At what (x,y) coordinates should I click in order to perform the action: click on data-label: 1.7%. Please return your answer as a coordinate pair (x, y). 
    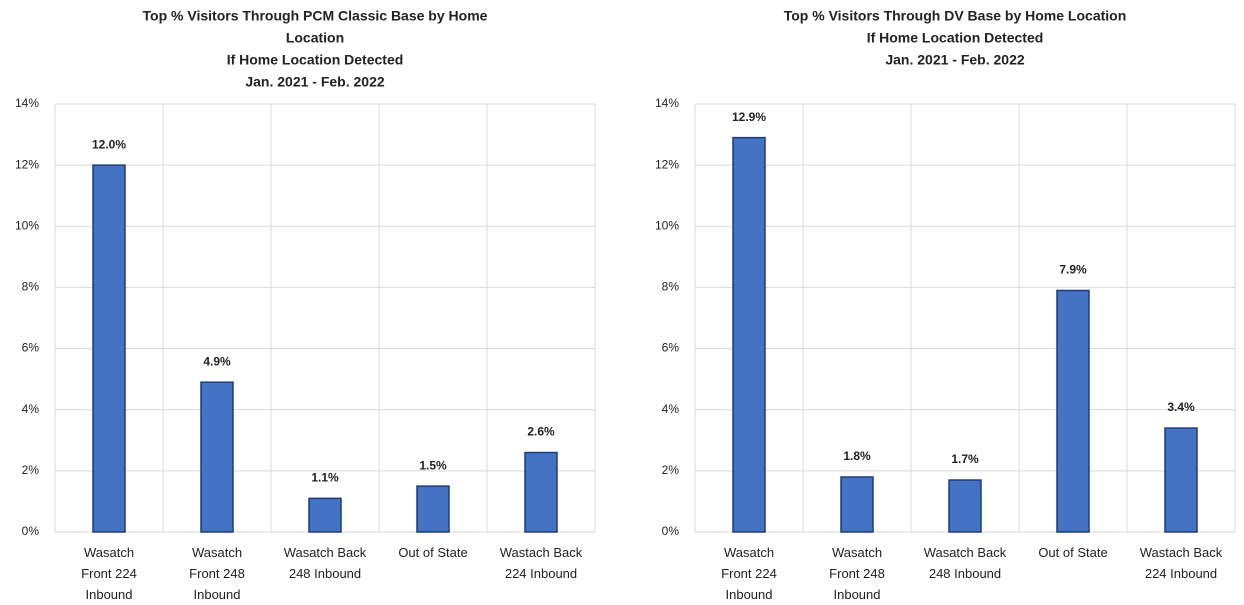
    Looking at the image, I should click on (965, 459).